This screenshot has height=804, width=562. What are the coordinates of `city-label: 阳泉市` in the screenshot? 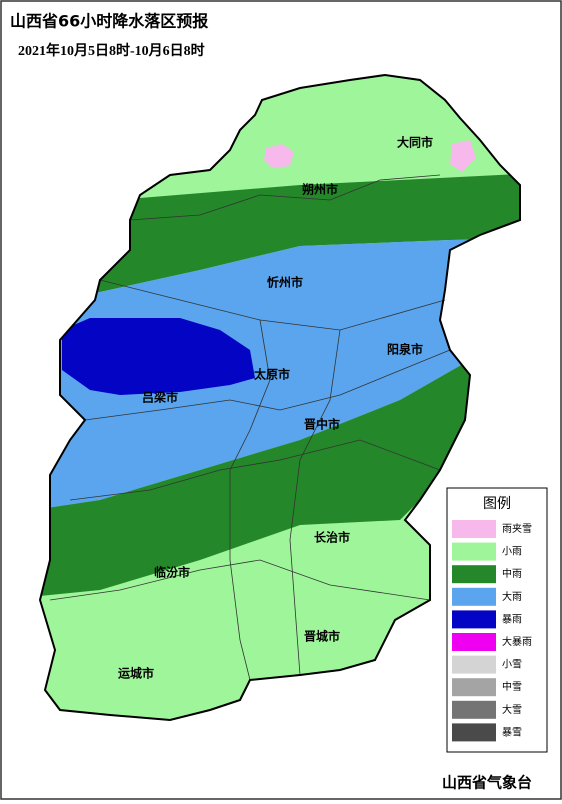 It's located at (405, 349).